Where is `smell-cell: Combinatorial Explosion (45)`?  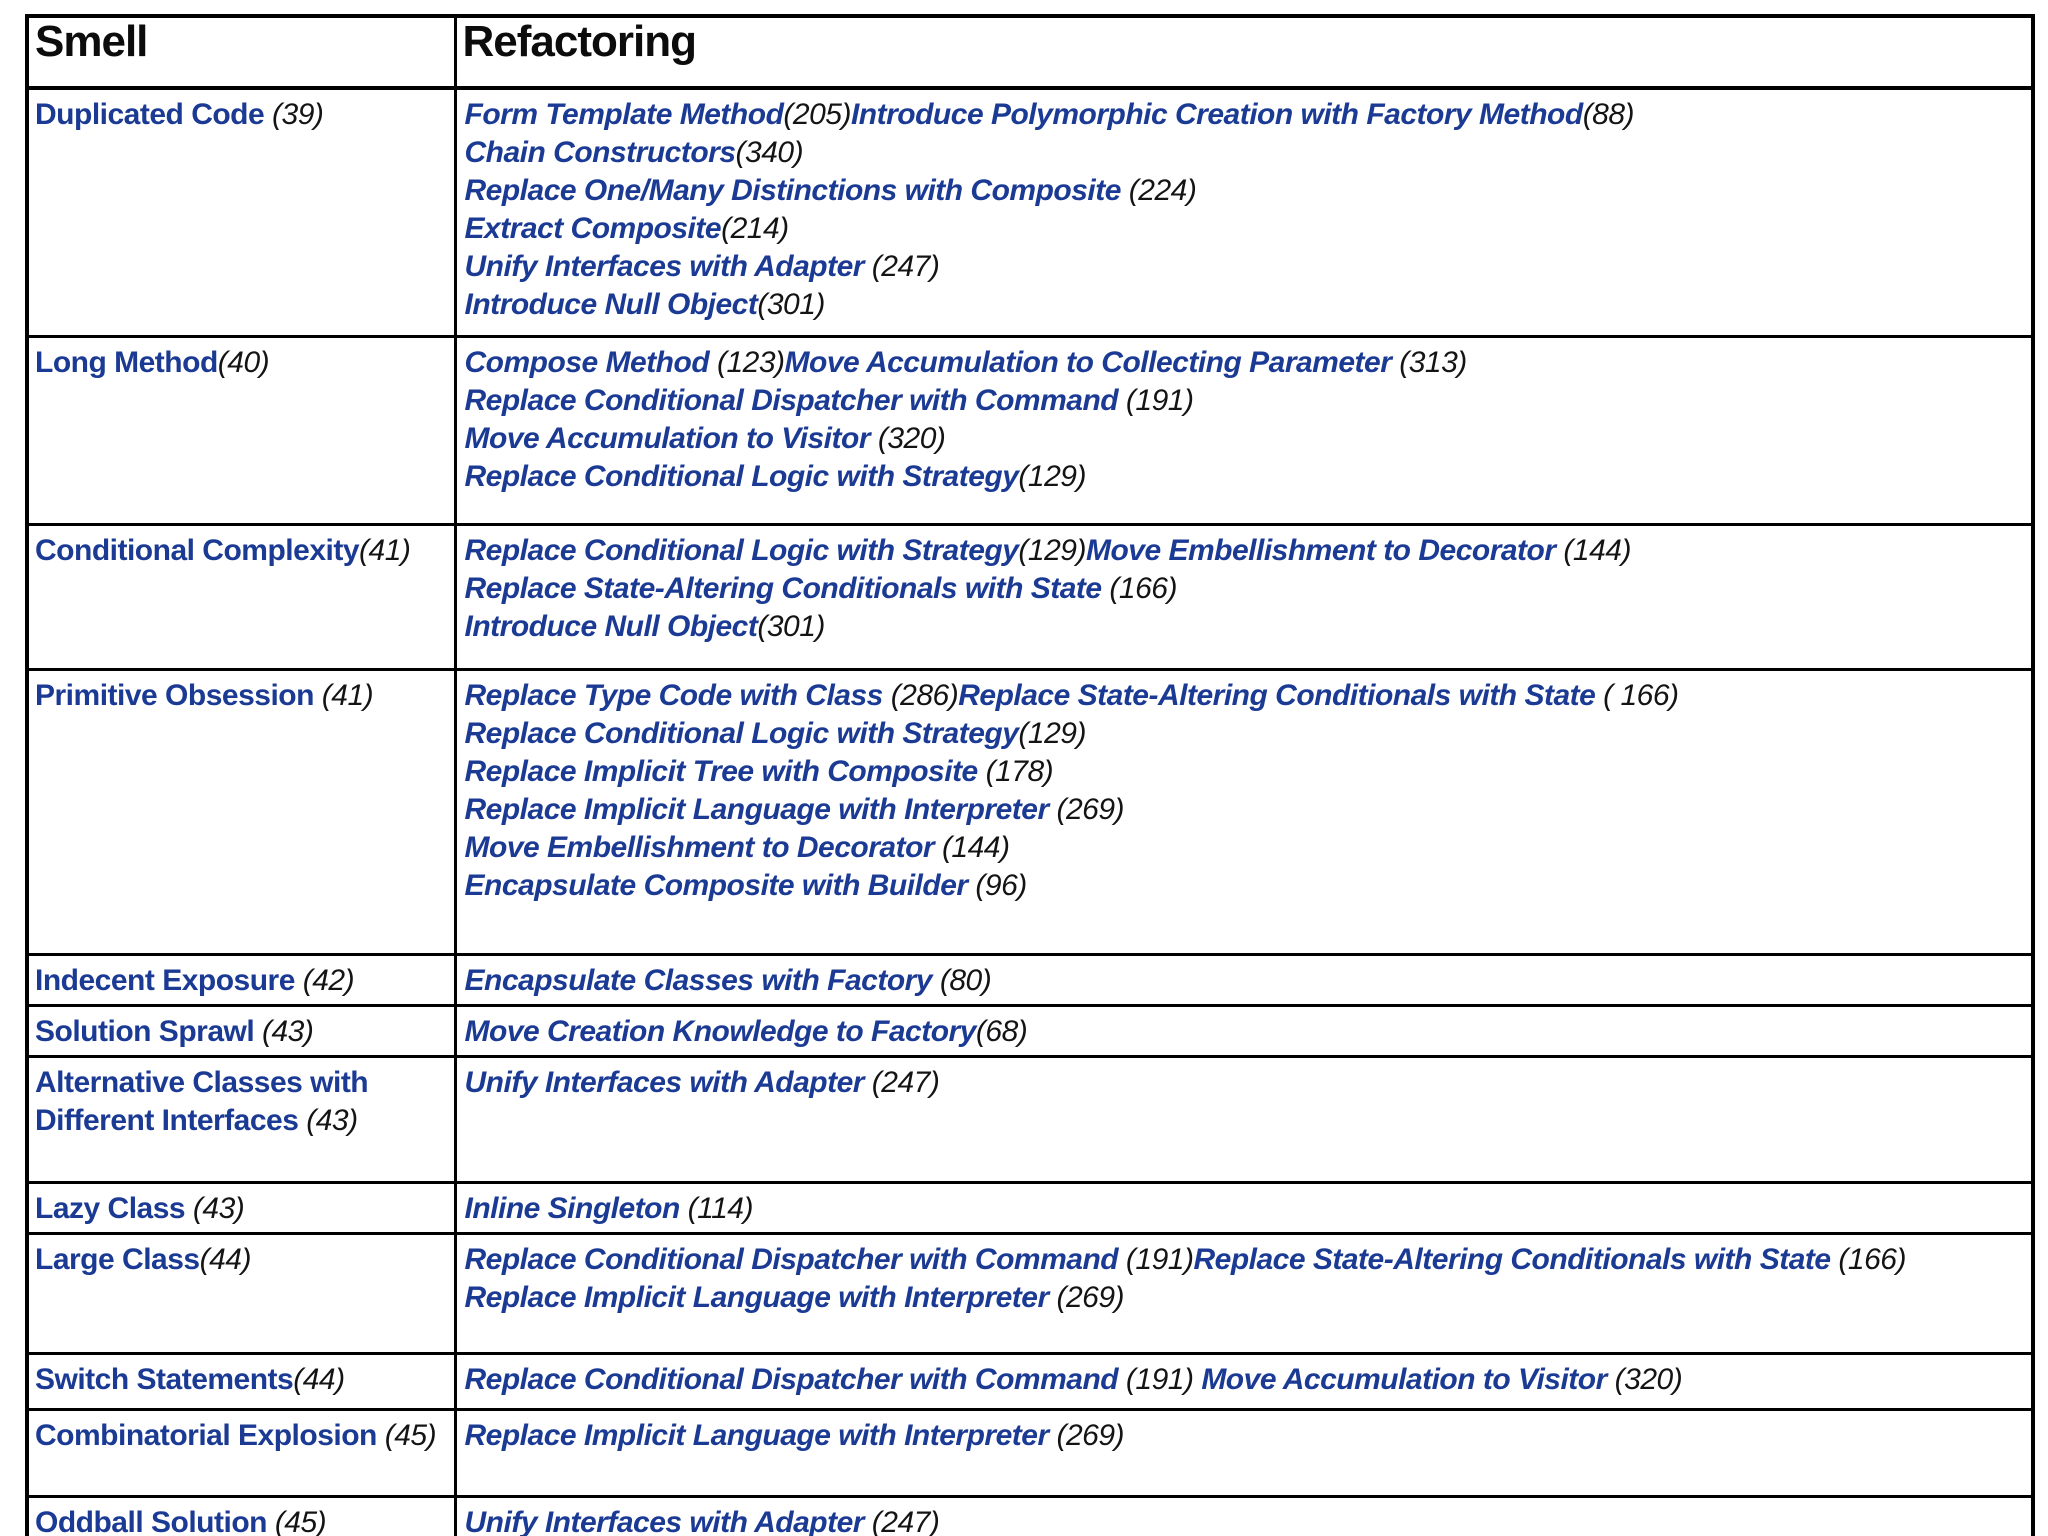 smell-cell: Combinatorial Explosion (45) is located at coordinates (241, 1452).